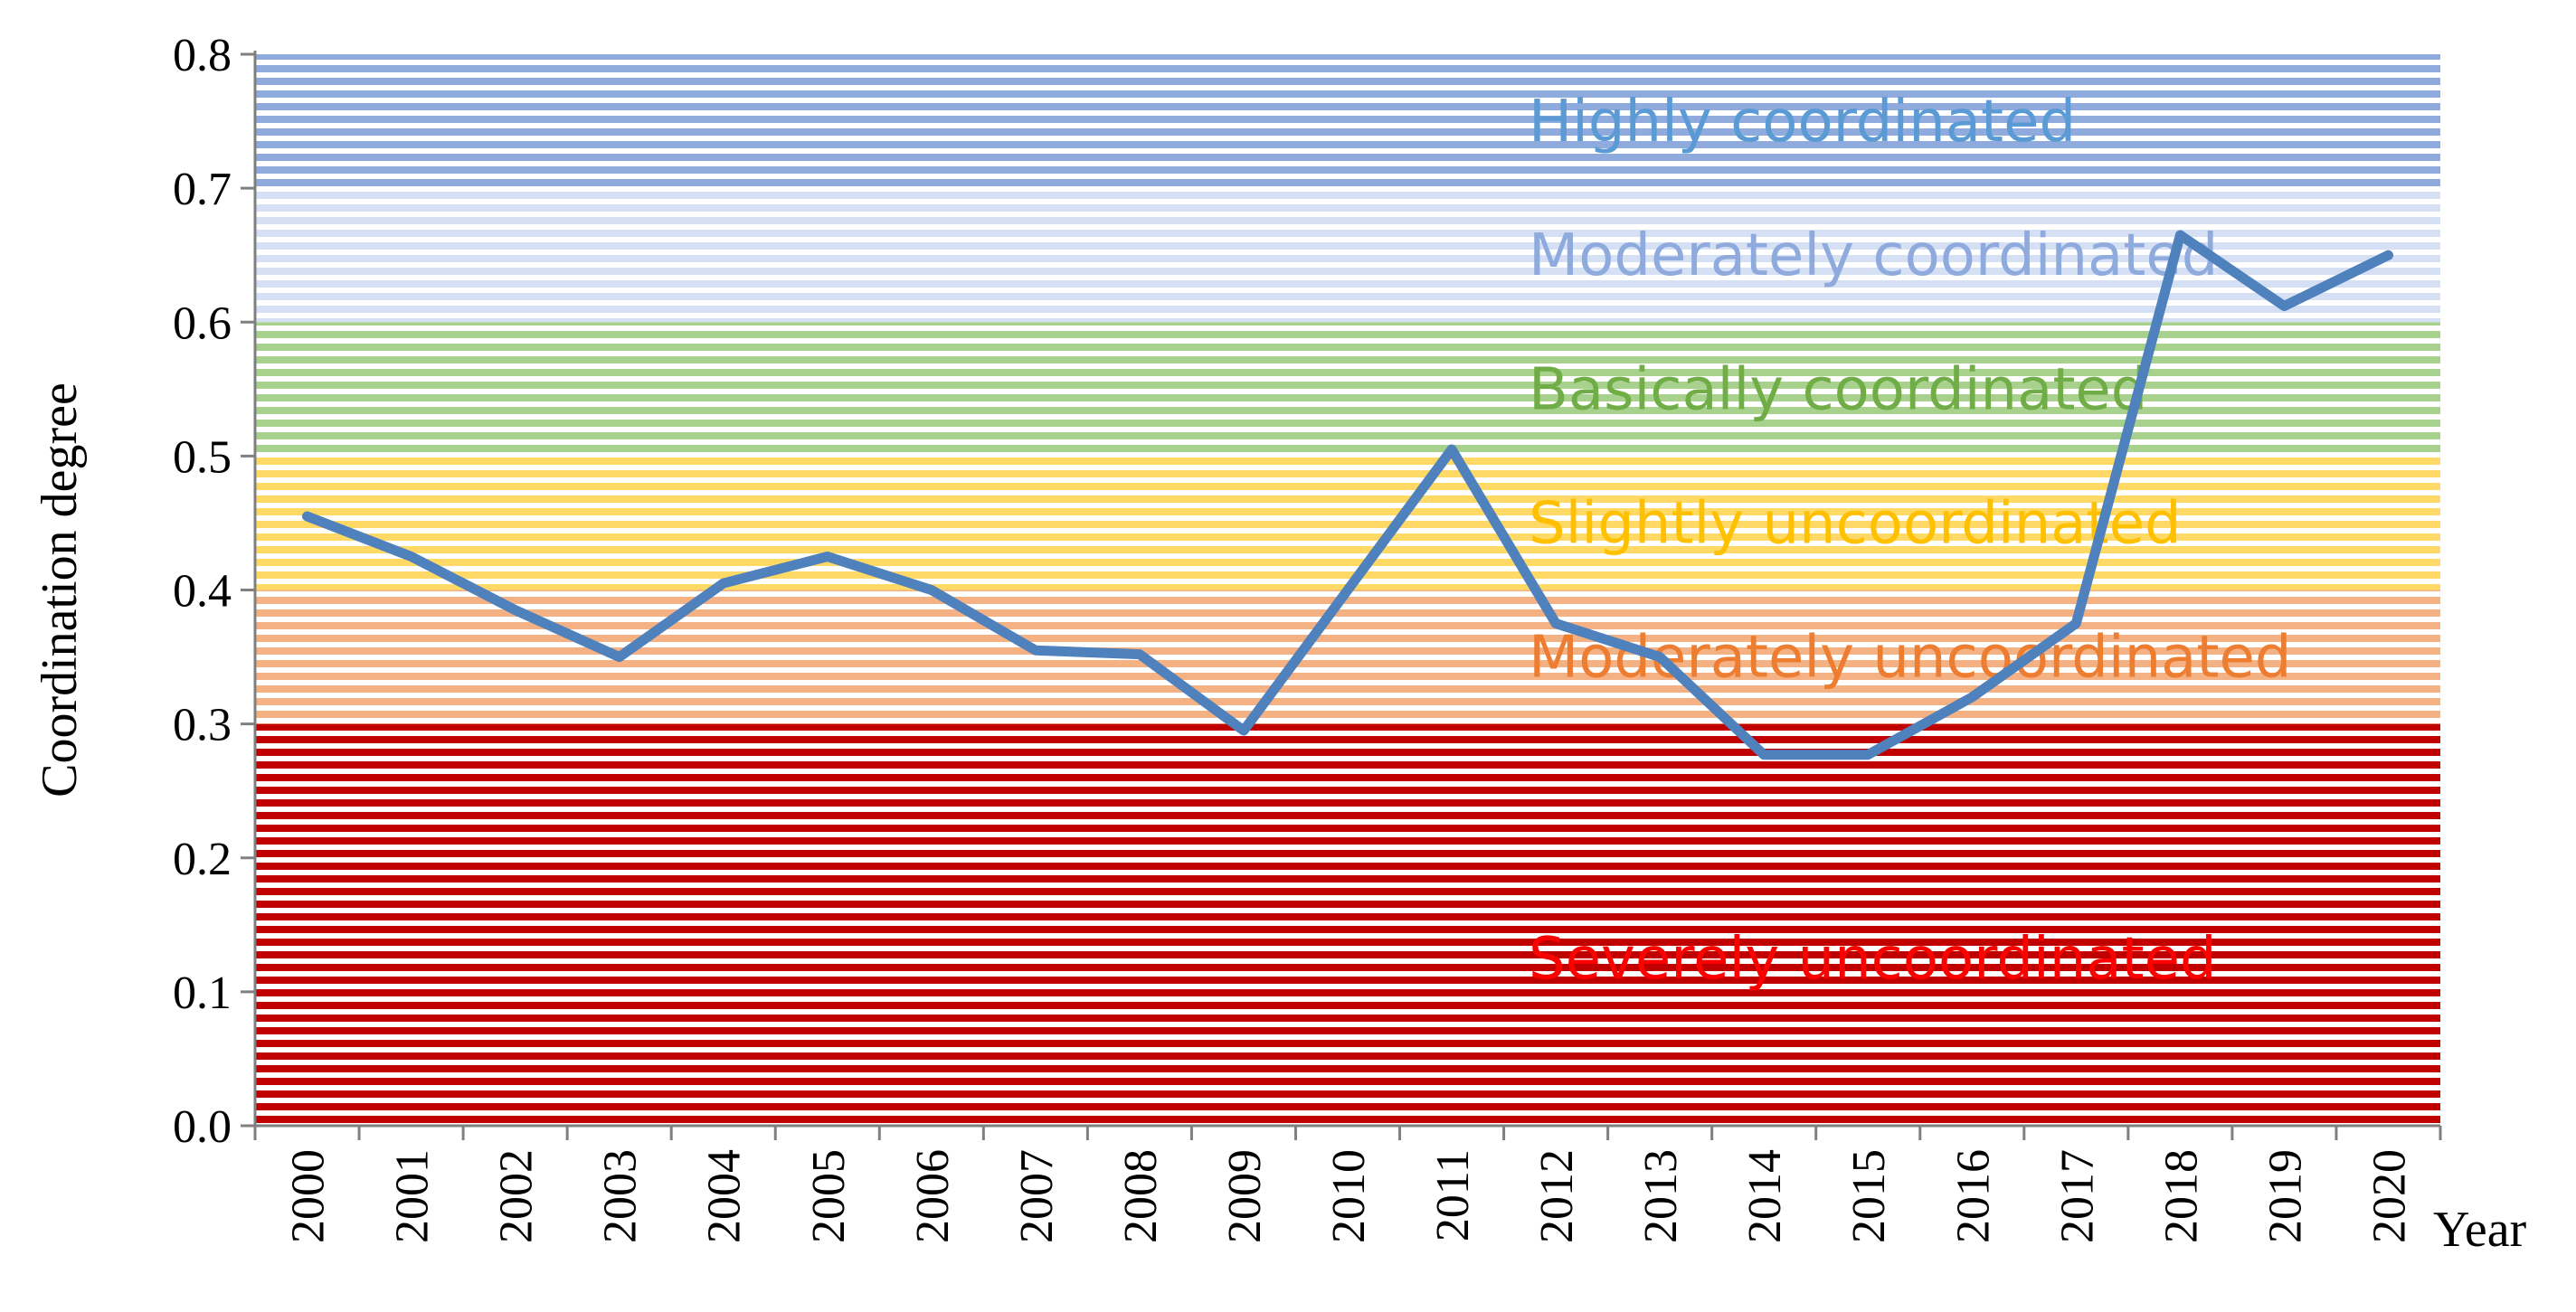 The image size is (2576, 1312). Describe the element at coordinates (517, 1196) in the screenshot. I see `x-tick-label: 2002` at that location.